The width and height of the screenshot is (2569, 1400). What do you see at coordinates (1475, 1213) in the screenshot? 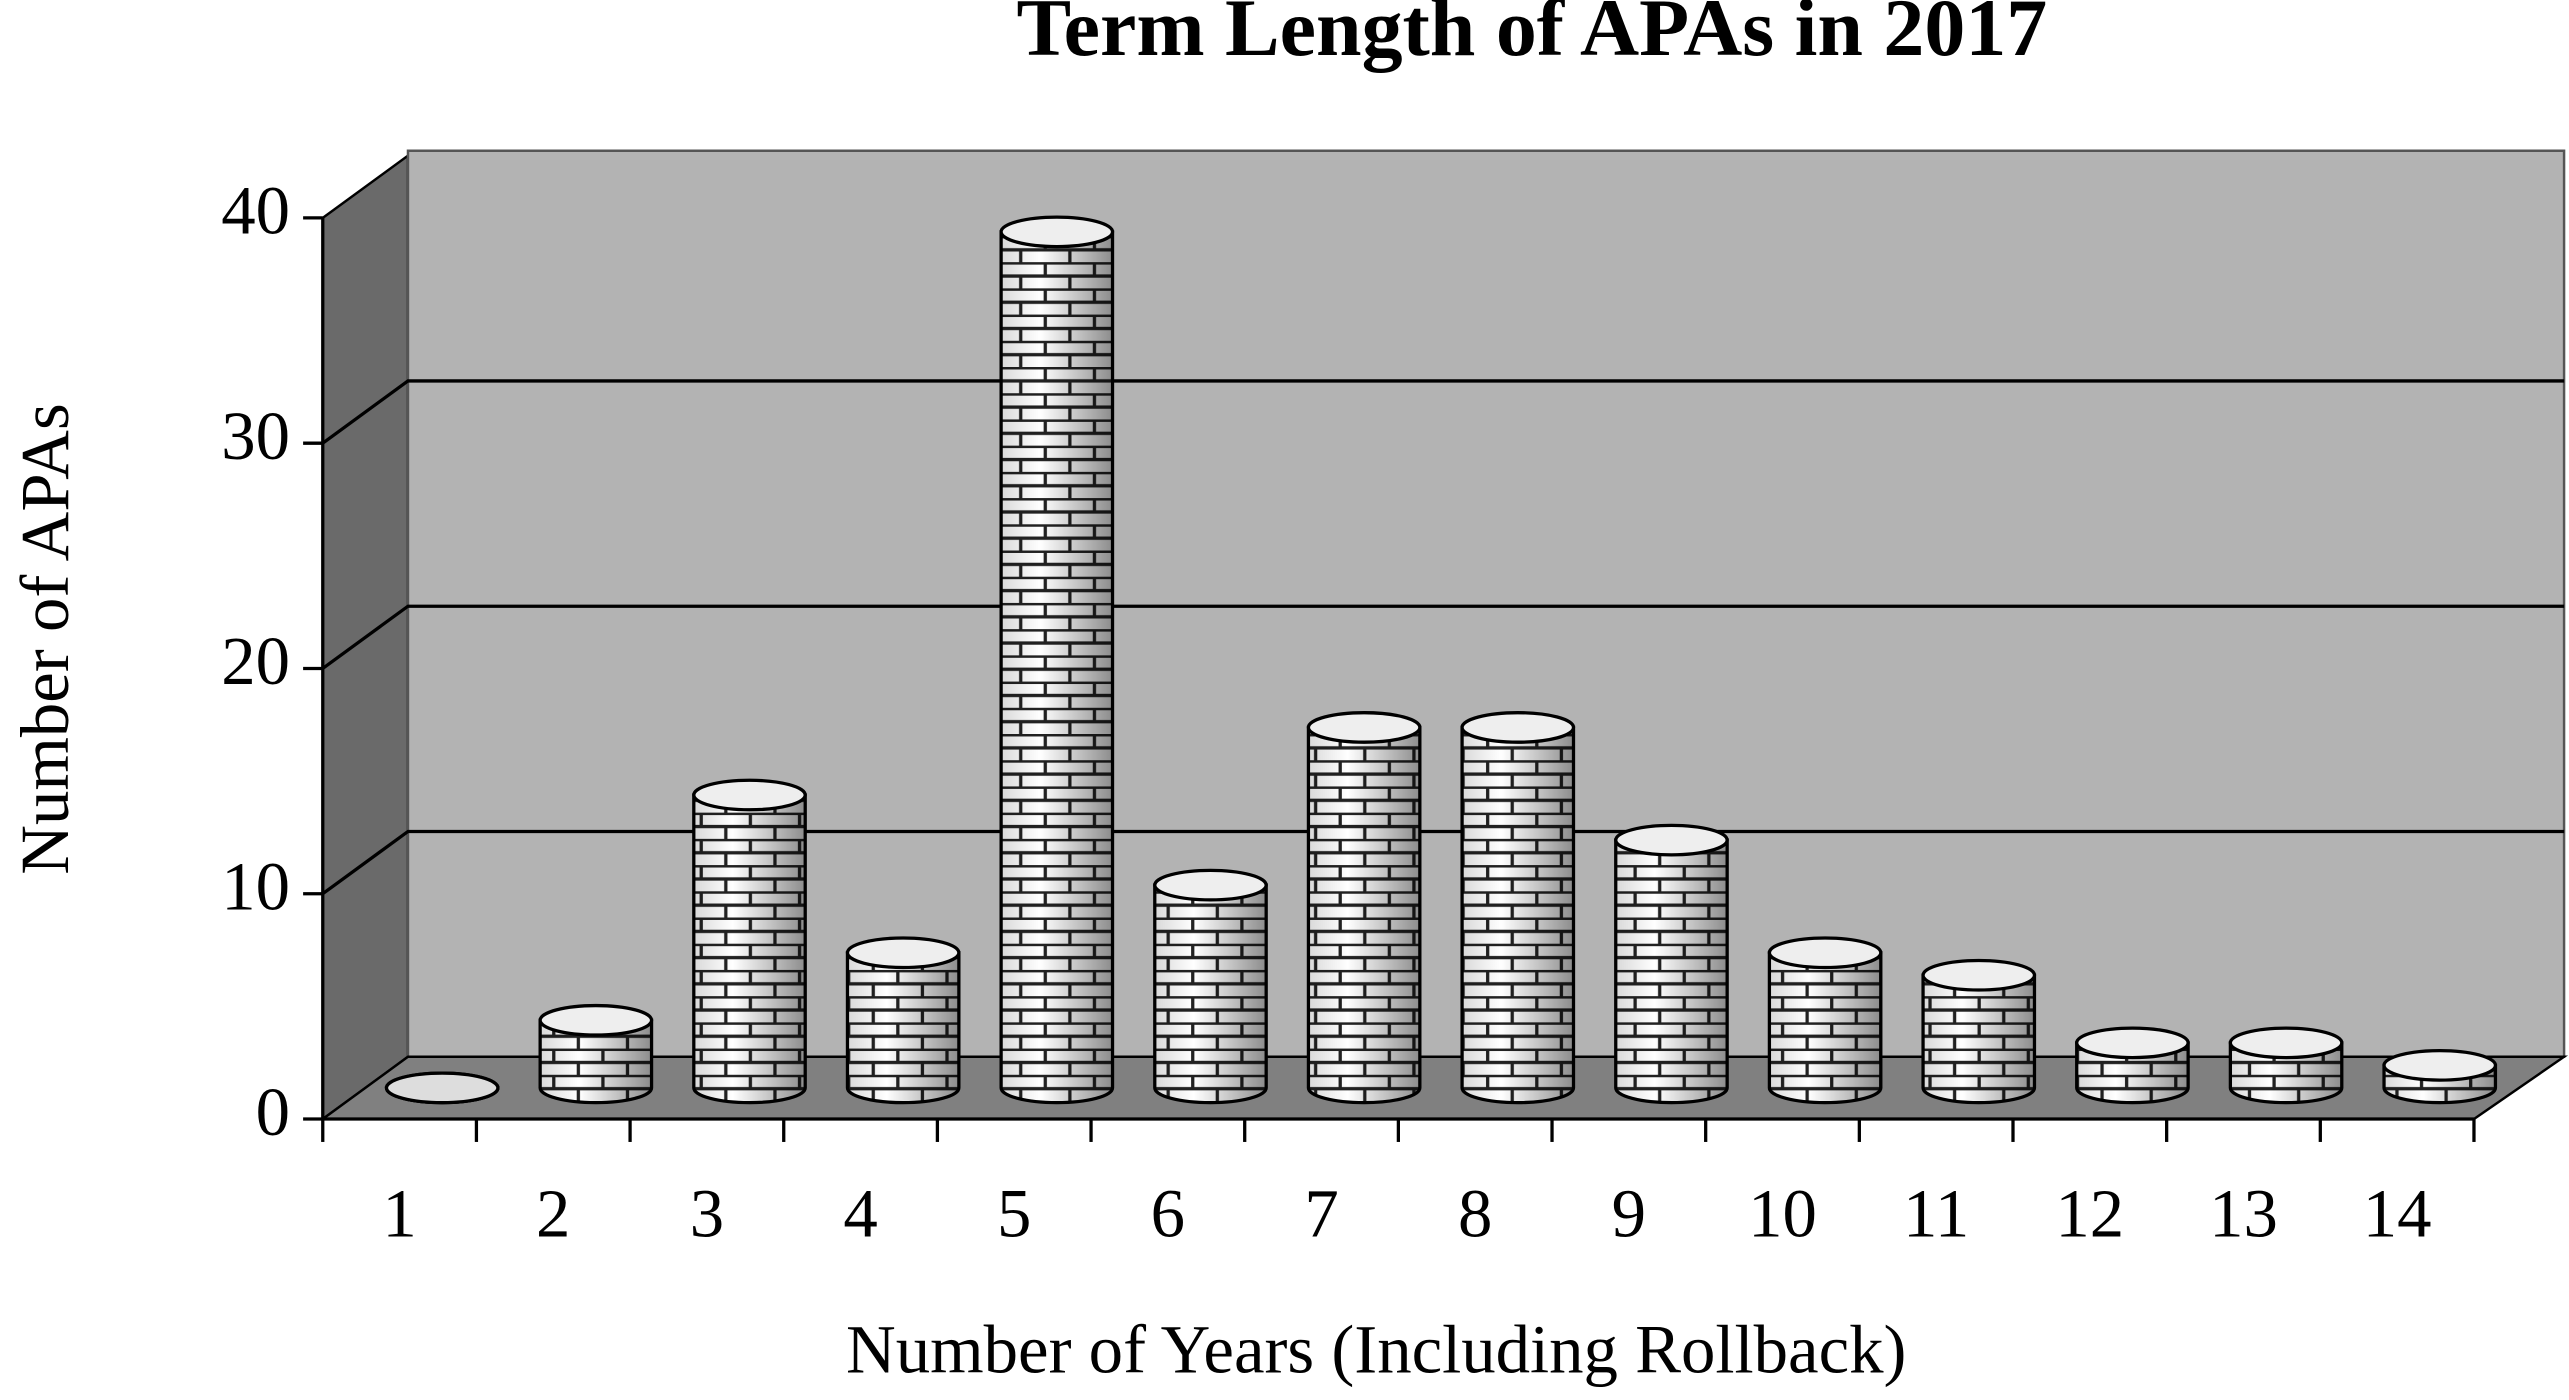
I see `x-tick-label: 8` at bounding box center [1475, 1213].